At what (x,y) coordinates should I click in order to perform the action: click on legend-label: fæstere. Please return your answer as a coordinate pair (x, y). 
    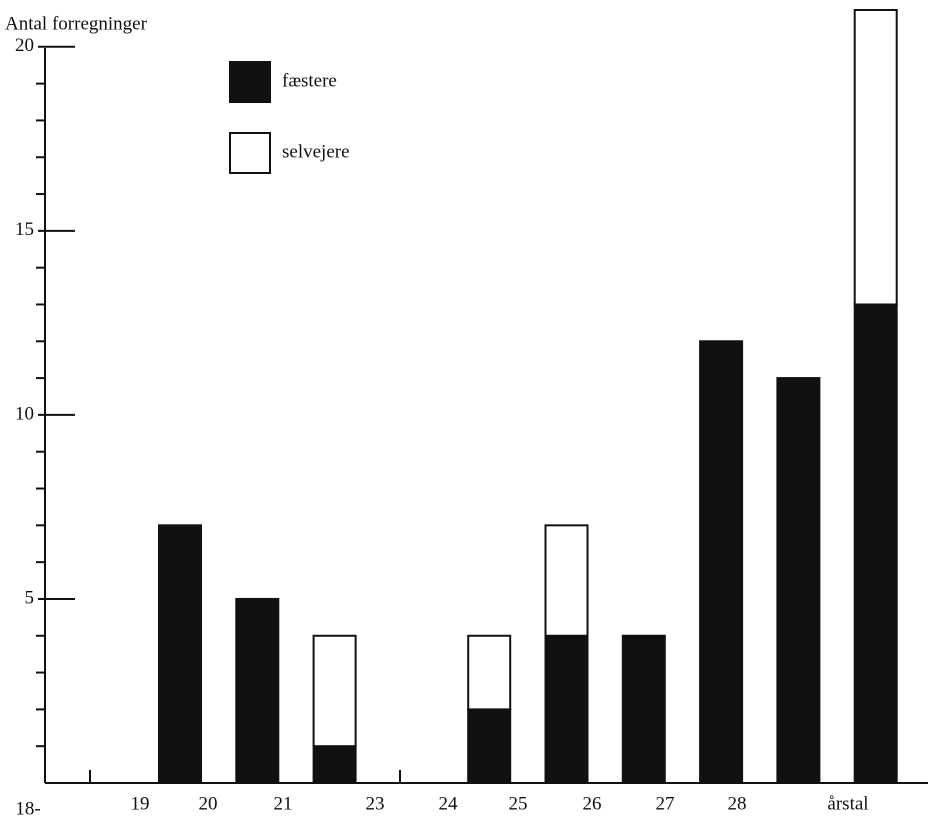
    Looking at the image, I should click on (309, 80).